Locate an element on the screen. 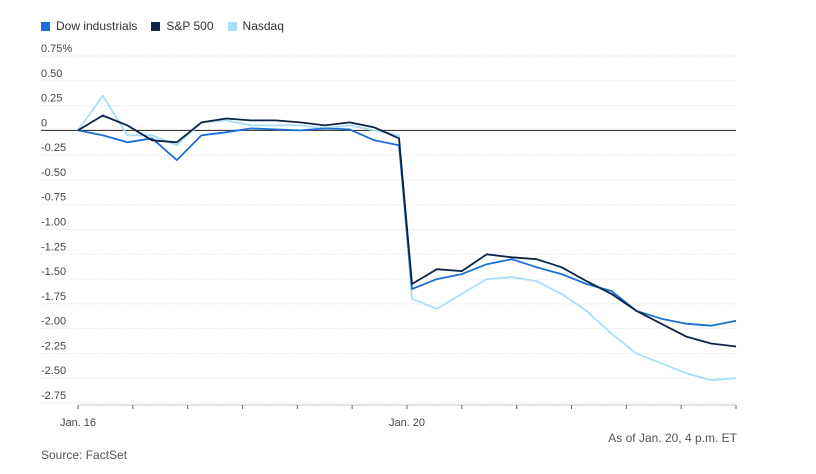 This screenshot has width=816, height=474. y-tick-label: -1.75 is located at coordinates (53, 297).